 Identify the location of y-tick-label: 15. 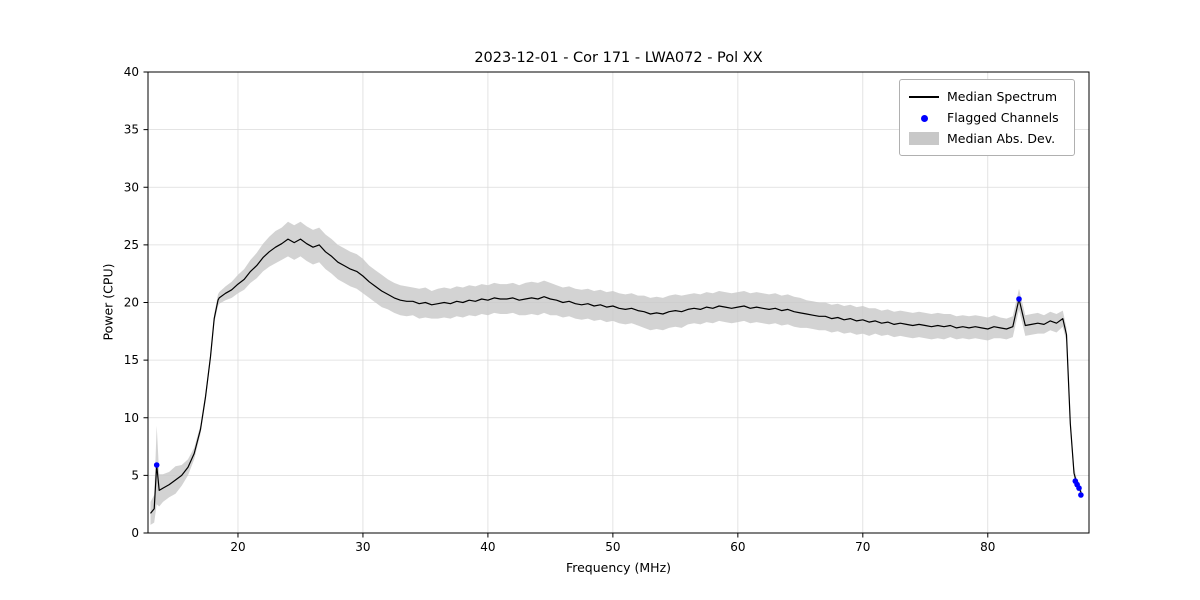
(131, 360).